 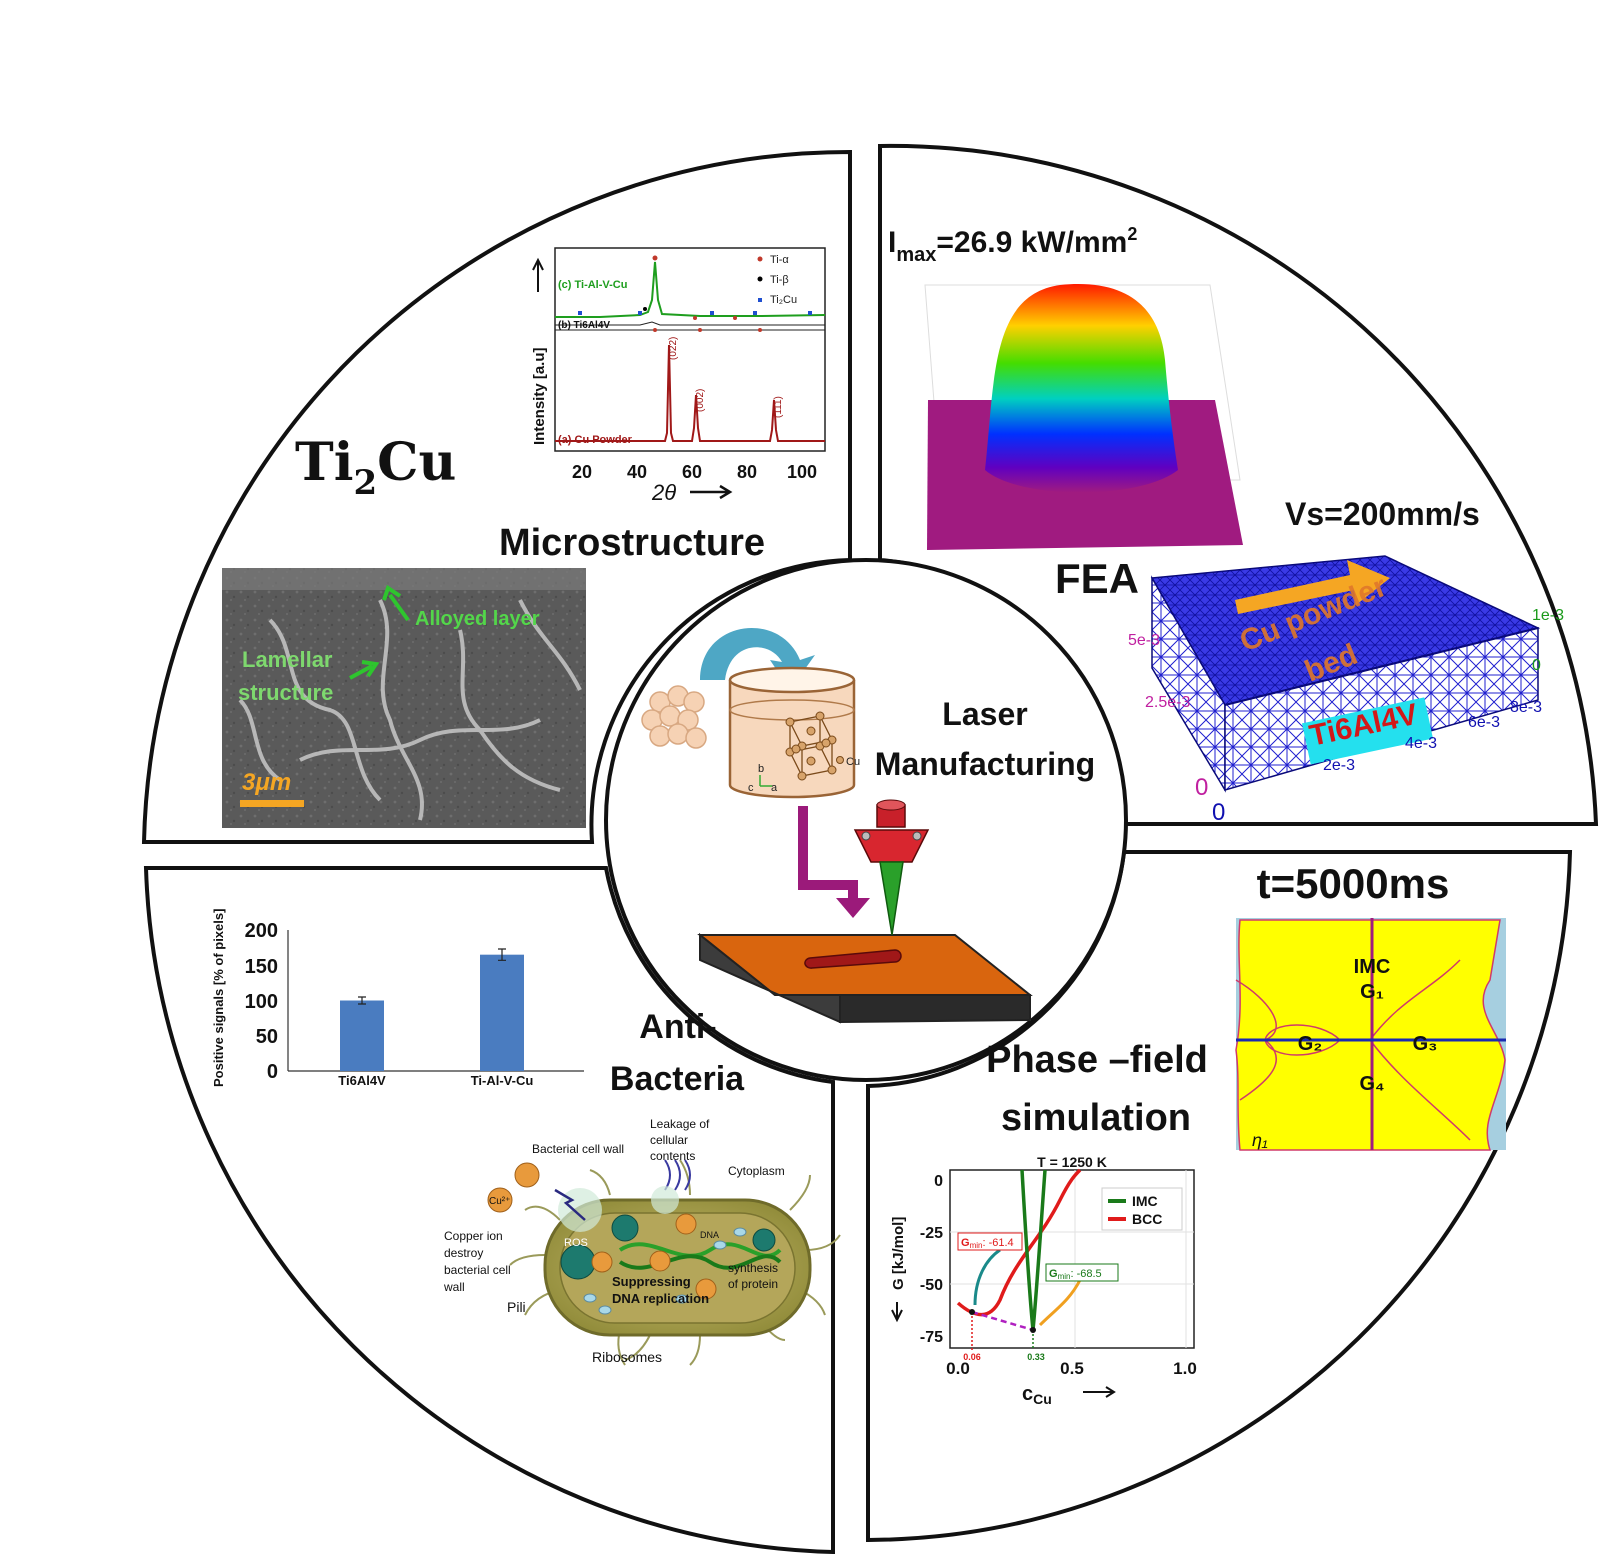 I want to click on label-ros: ROS, so click(x=576, y=1243).